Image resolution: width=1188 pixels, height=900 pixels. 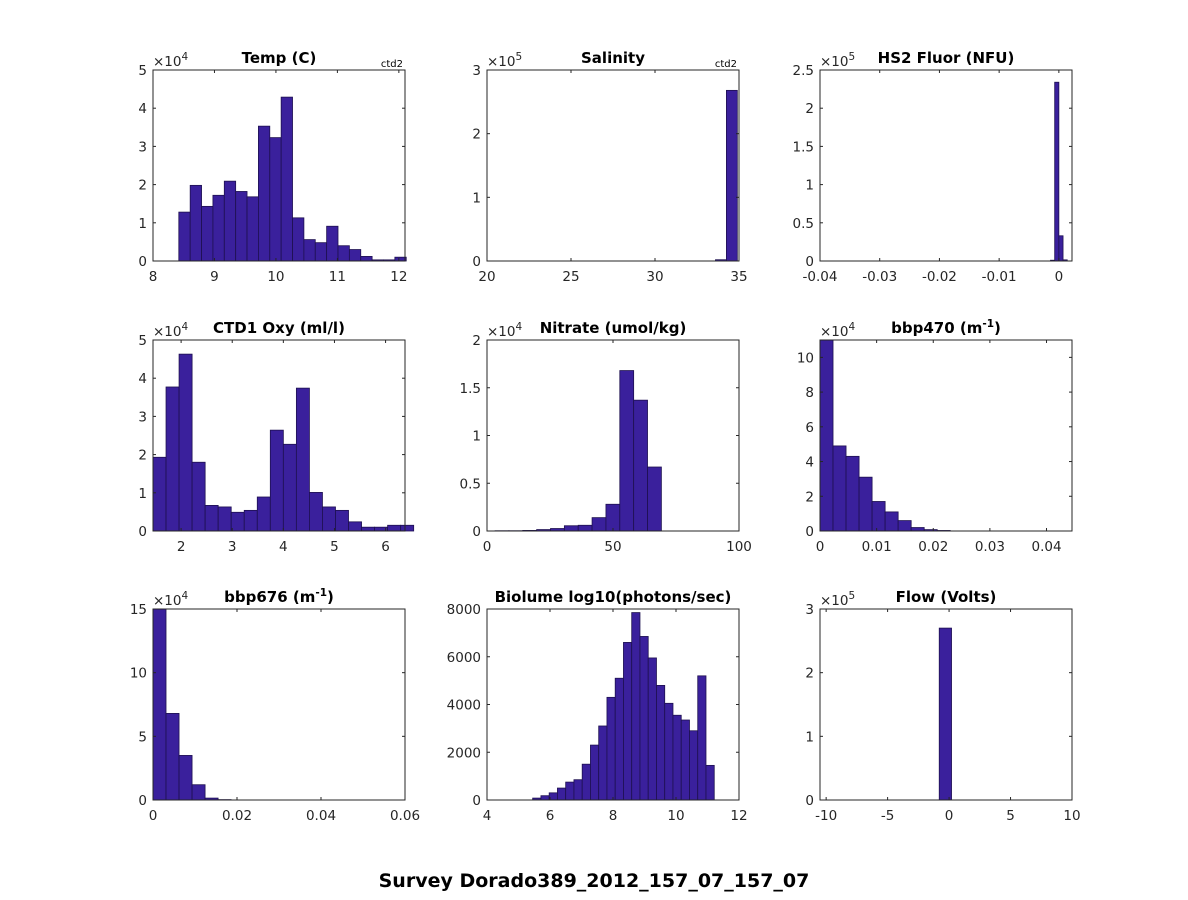 What do you see at coordinates (879, 277) in the screenshot?
I see `x-tick-label: -0.03` at bounding box center [879, 277].